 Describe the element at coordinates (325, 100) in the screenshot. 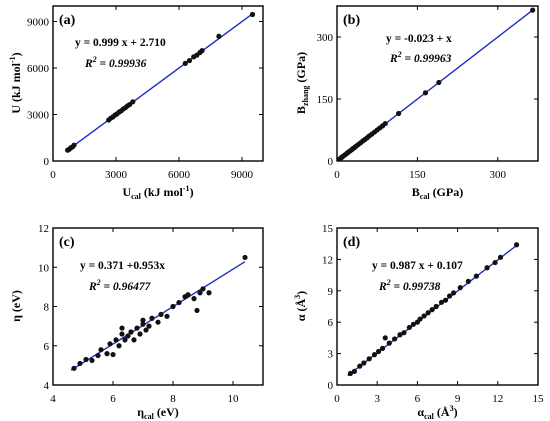

I see `panel-b-ytick-label: 150` at that location.